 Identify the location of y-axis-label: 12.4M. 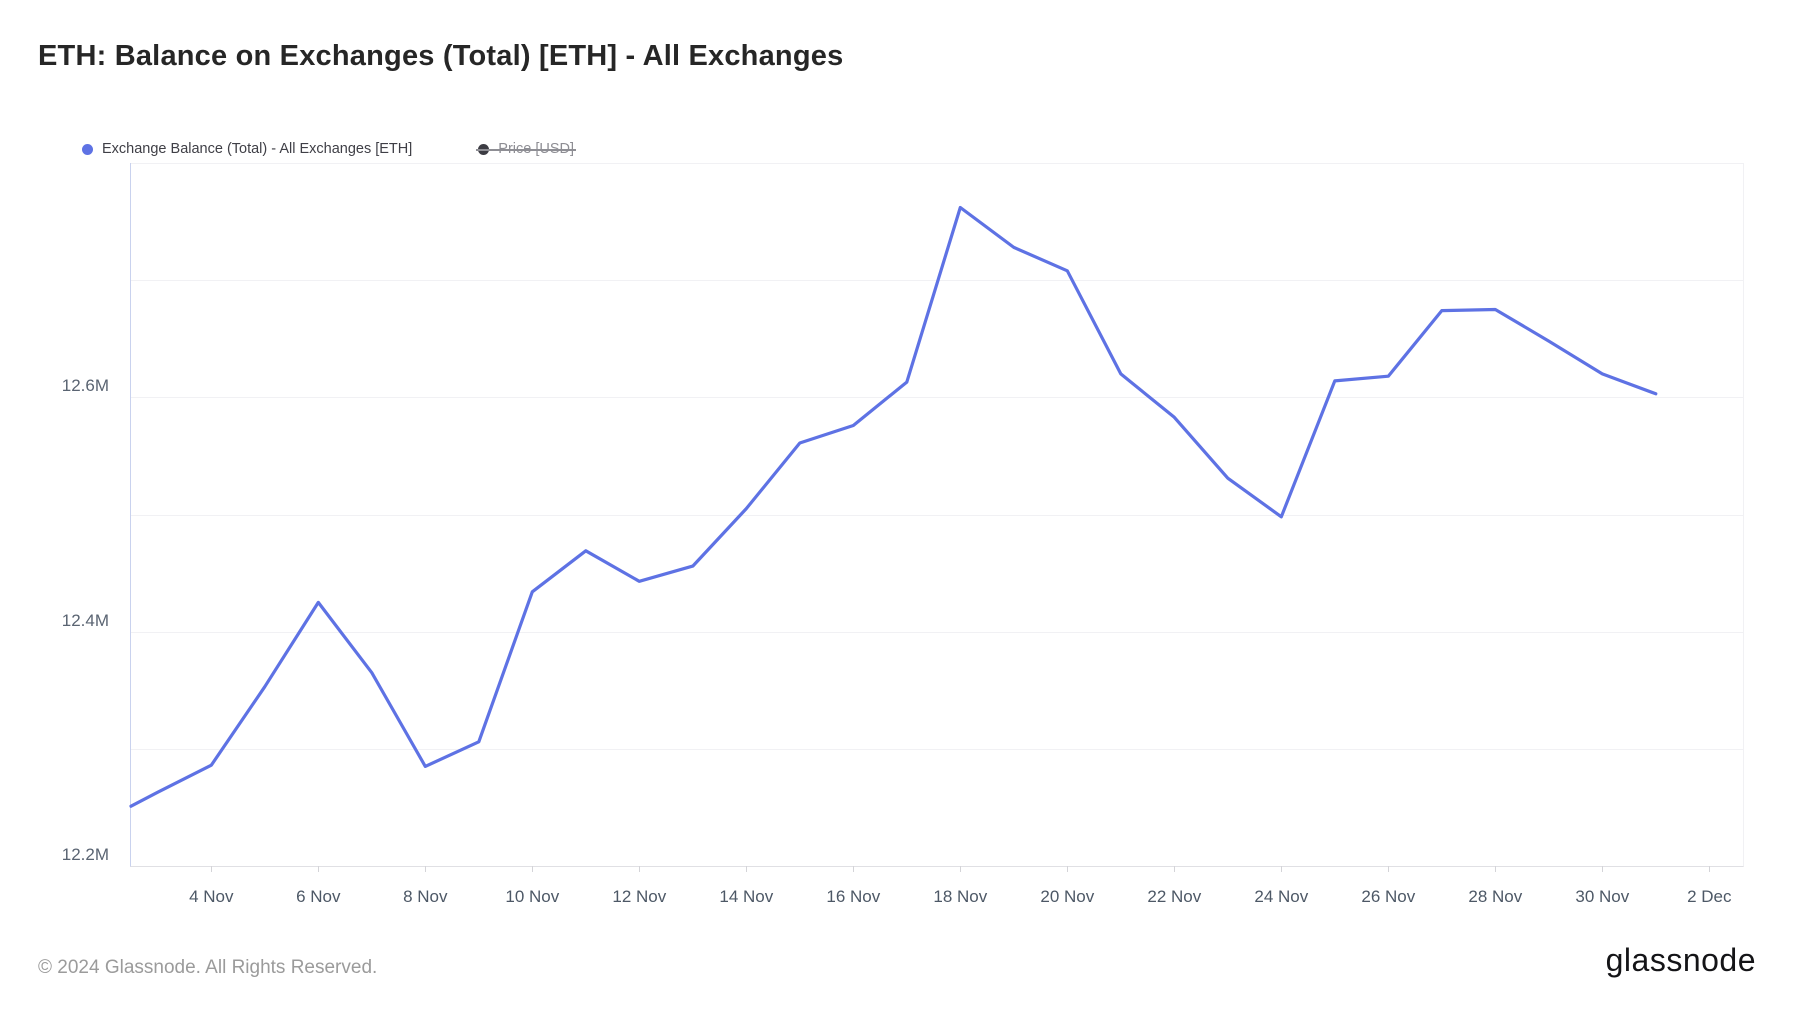
(85, 620).